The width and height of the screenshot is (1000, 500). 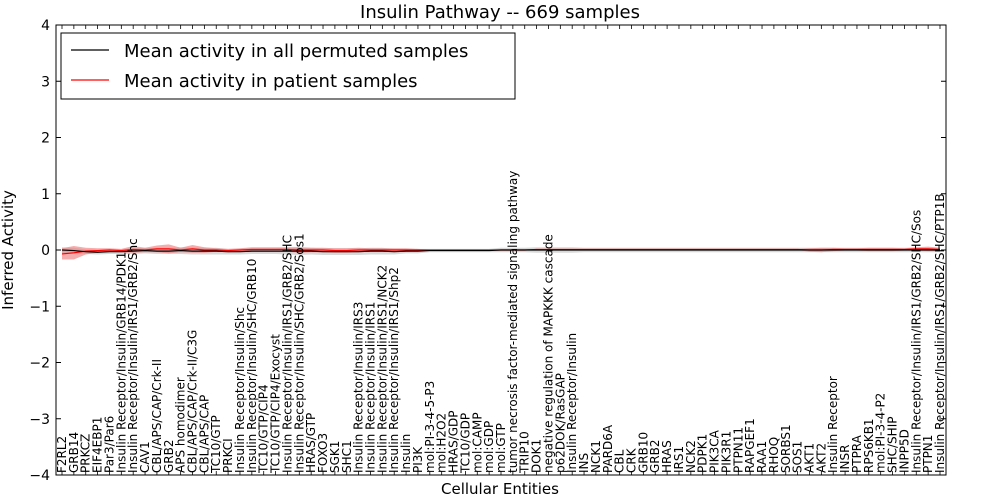 What do you see at coordinates (382, 369) in the screenshot?
I see `category-label: Insulin Receptor/Insulin/IRS1/NCK2` at bounding box center [382, 369].